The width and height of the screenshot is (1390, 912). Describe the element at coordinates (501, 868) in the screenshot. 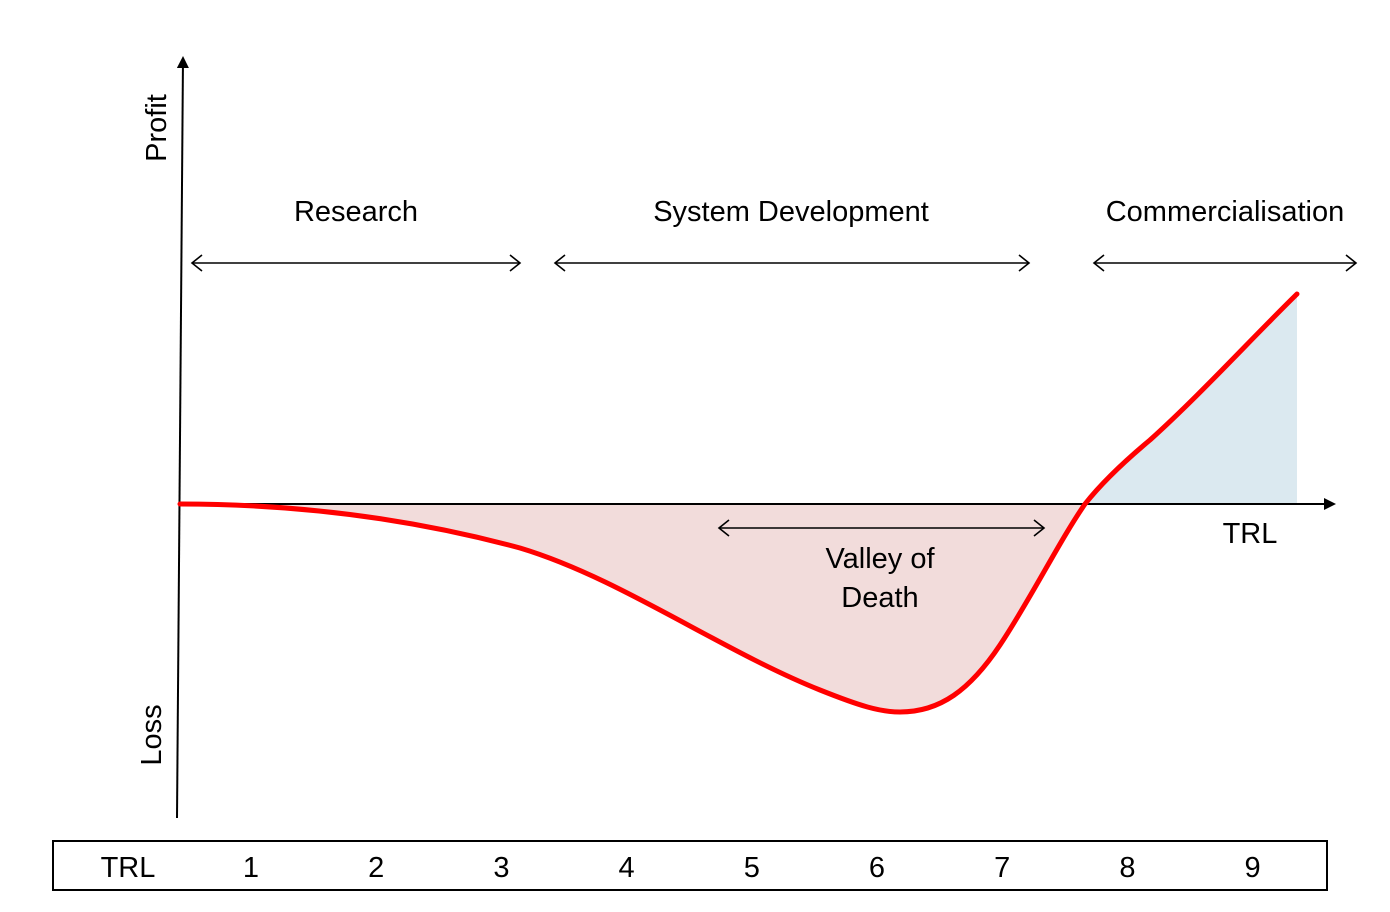

I see `trl-level-3: 3` at that location.